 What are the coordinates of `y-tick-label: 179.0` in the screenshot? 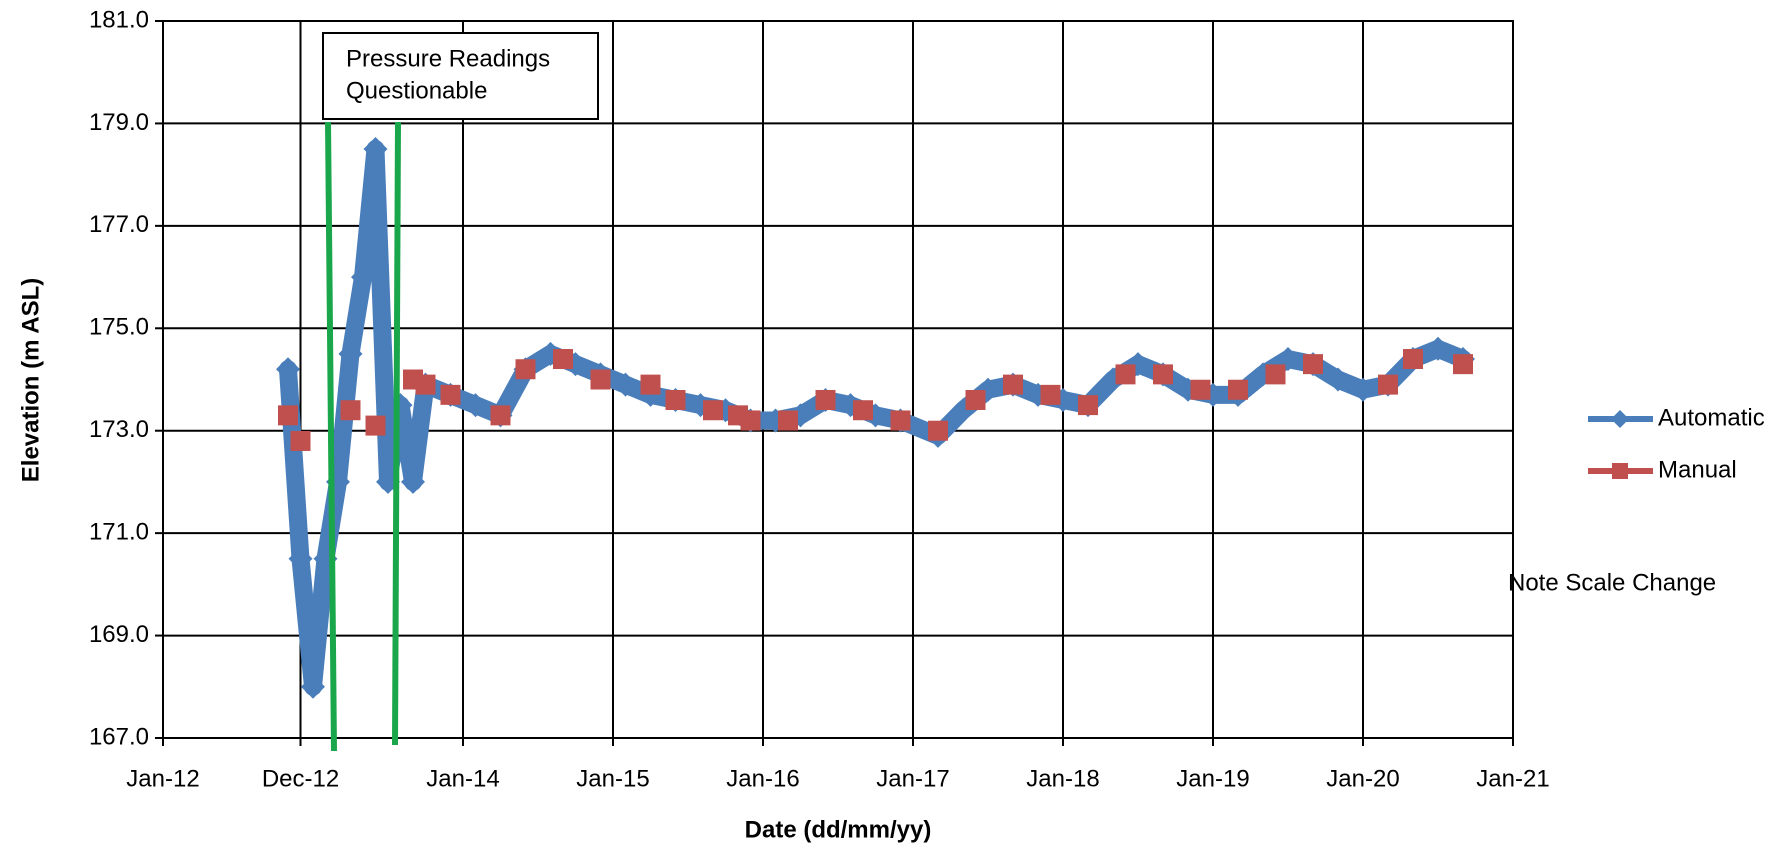 It's located at (119, 122).